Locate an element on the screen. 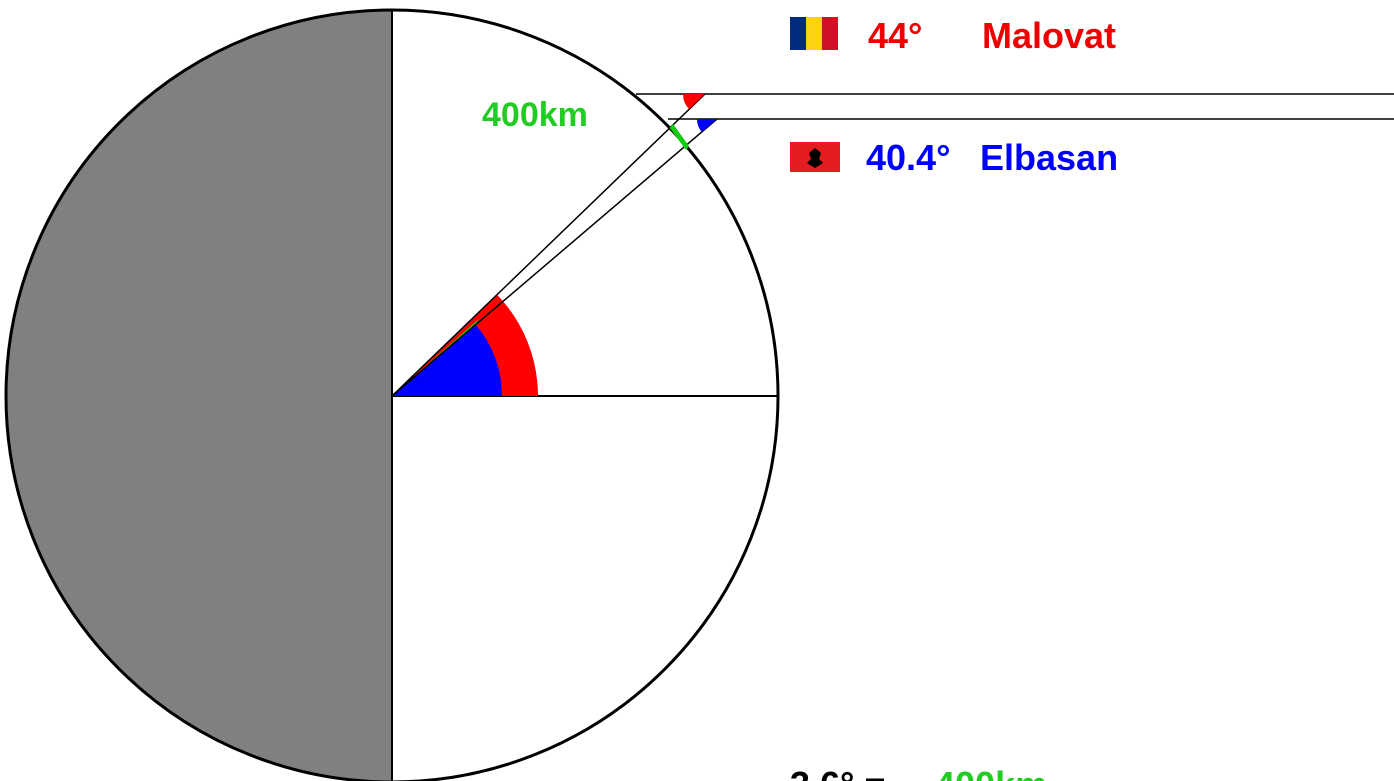  malovat-ray is located at coordinates (548, 245).